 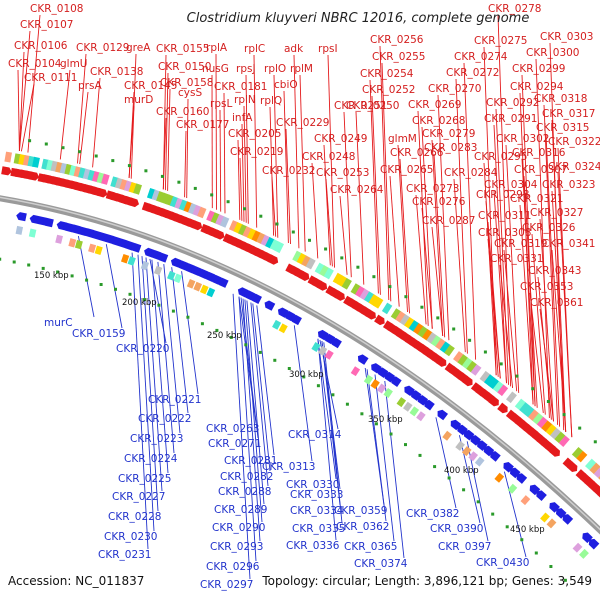 I want to click on gene-label-forward: CKR_0326, so click(x=549, y=228).